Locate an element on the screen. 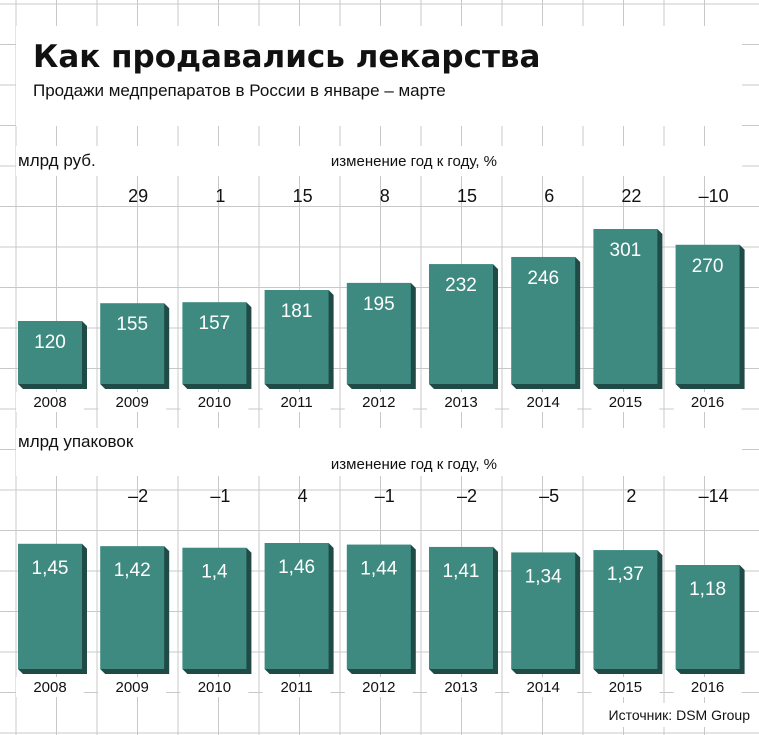  yoy-change-label: 8 is located at coordinates (385, 196).